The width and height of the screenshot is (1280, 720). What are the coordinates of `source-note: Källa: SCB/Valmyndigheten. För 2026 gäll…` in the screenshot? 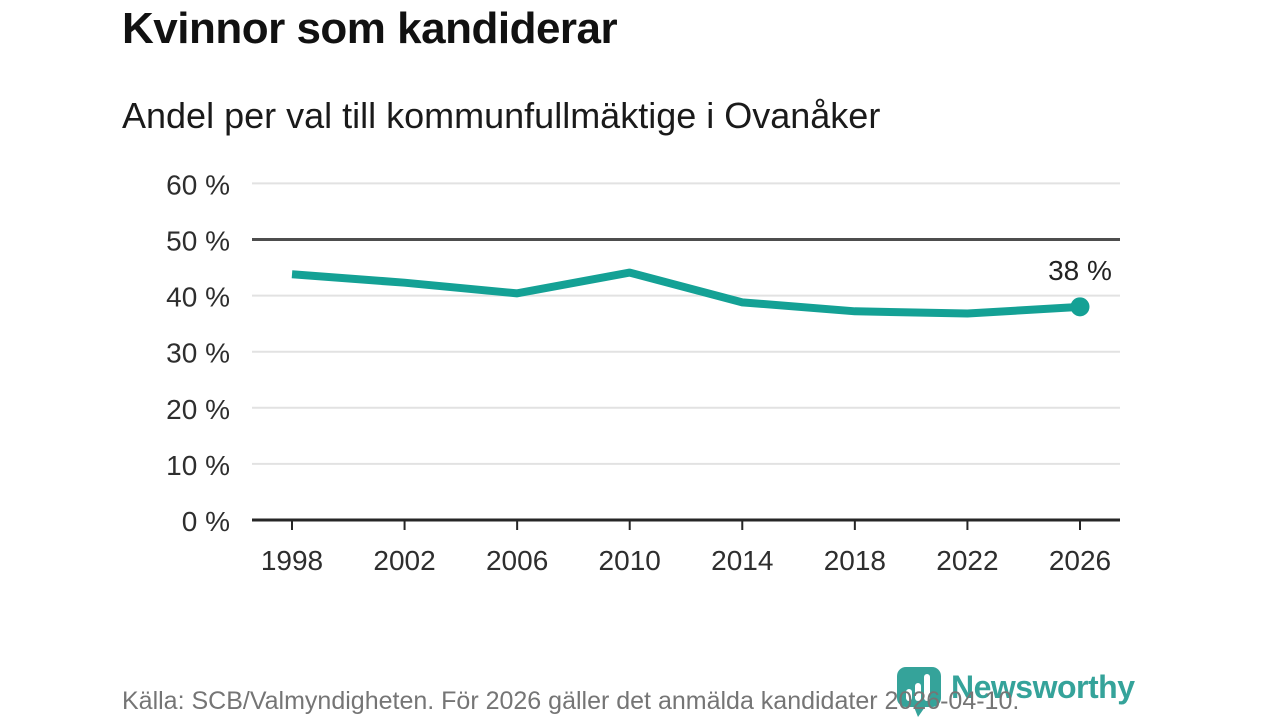 It's located at (571, 701).